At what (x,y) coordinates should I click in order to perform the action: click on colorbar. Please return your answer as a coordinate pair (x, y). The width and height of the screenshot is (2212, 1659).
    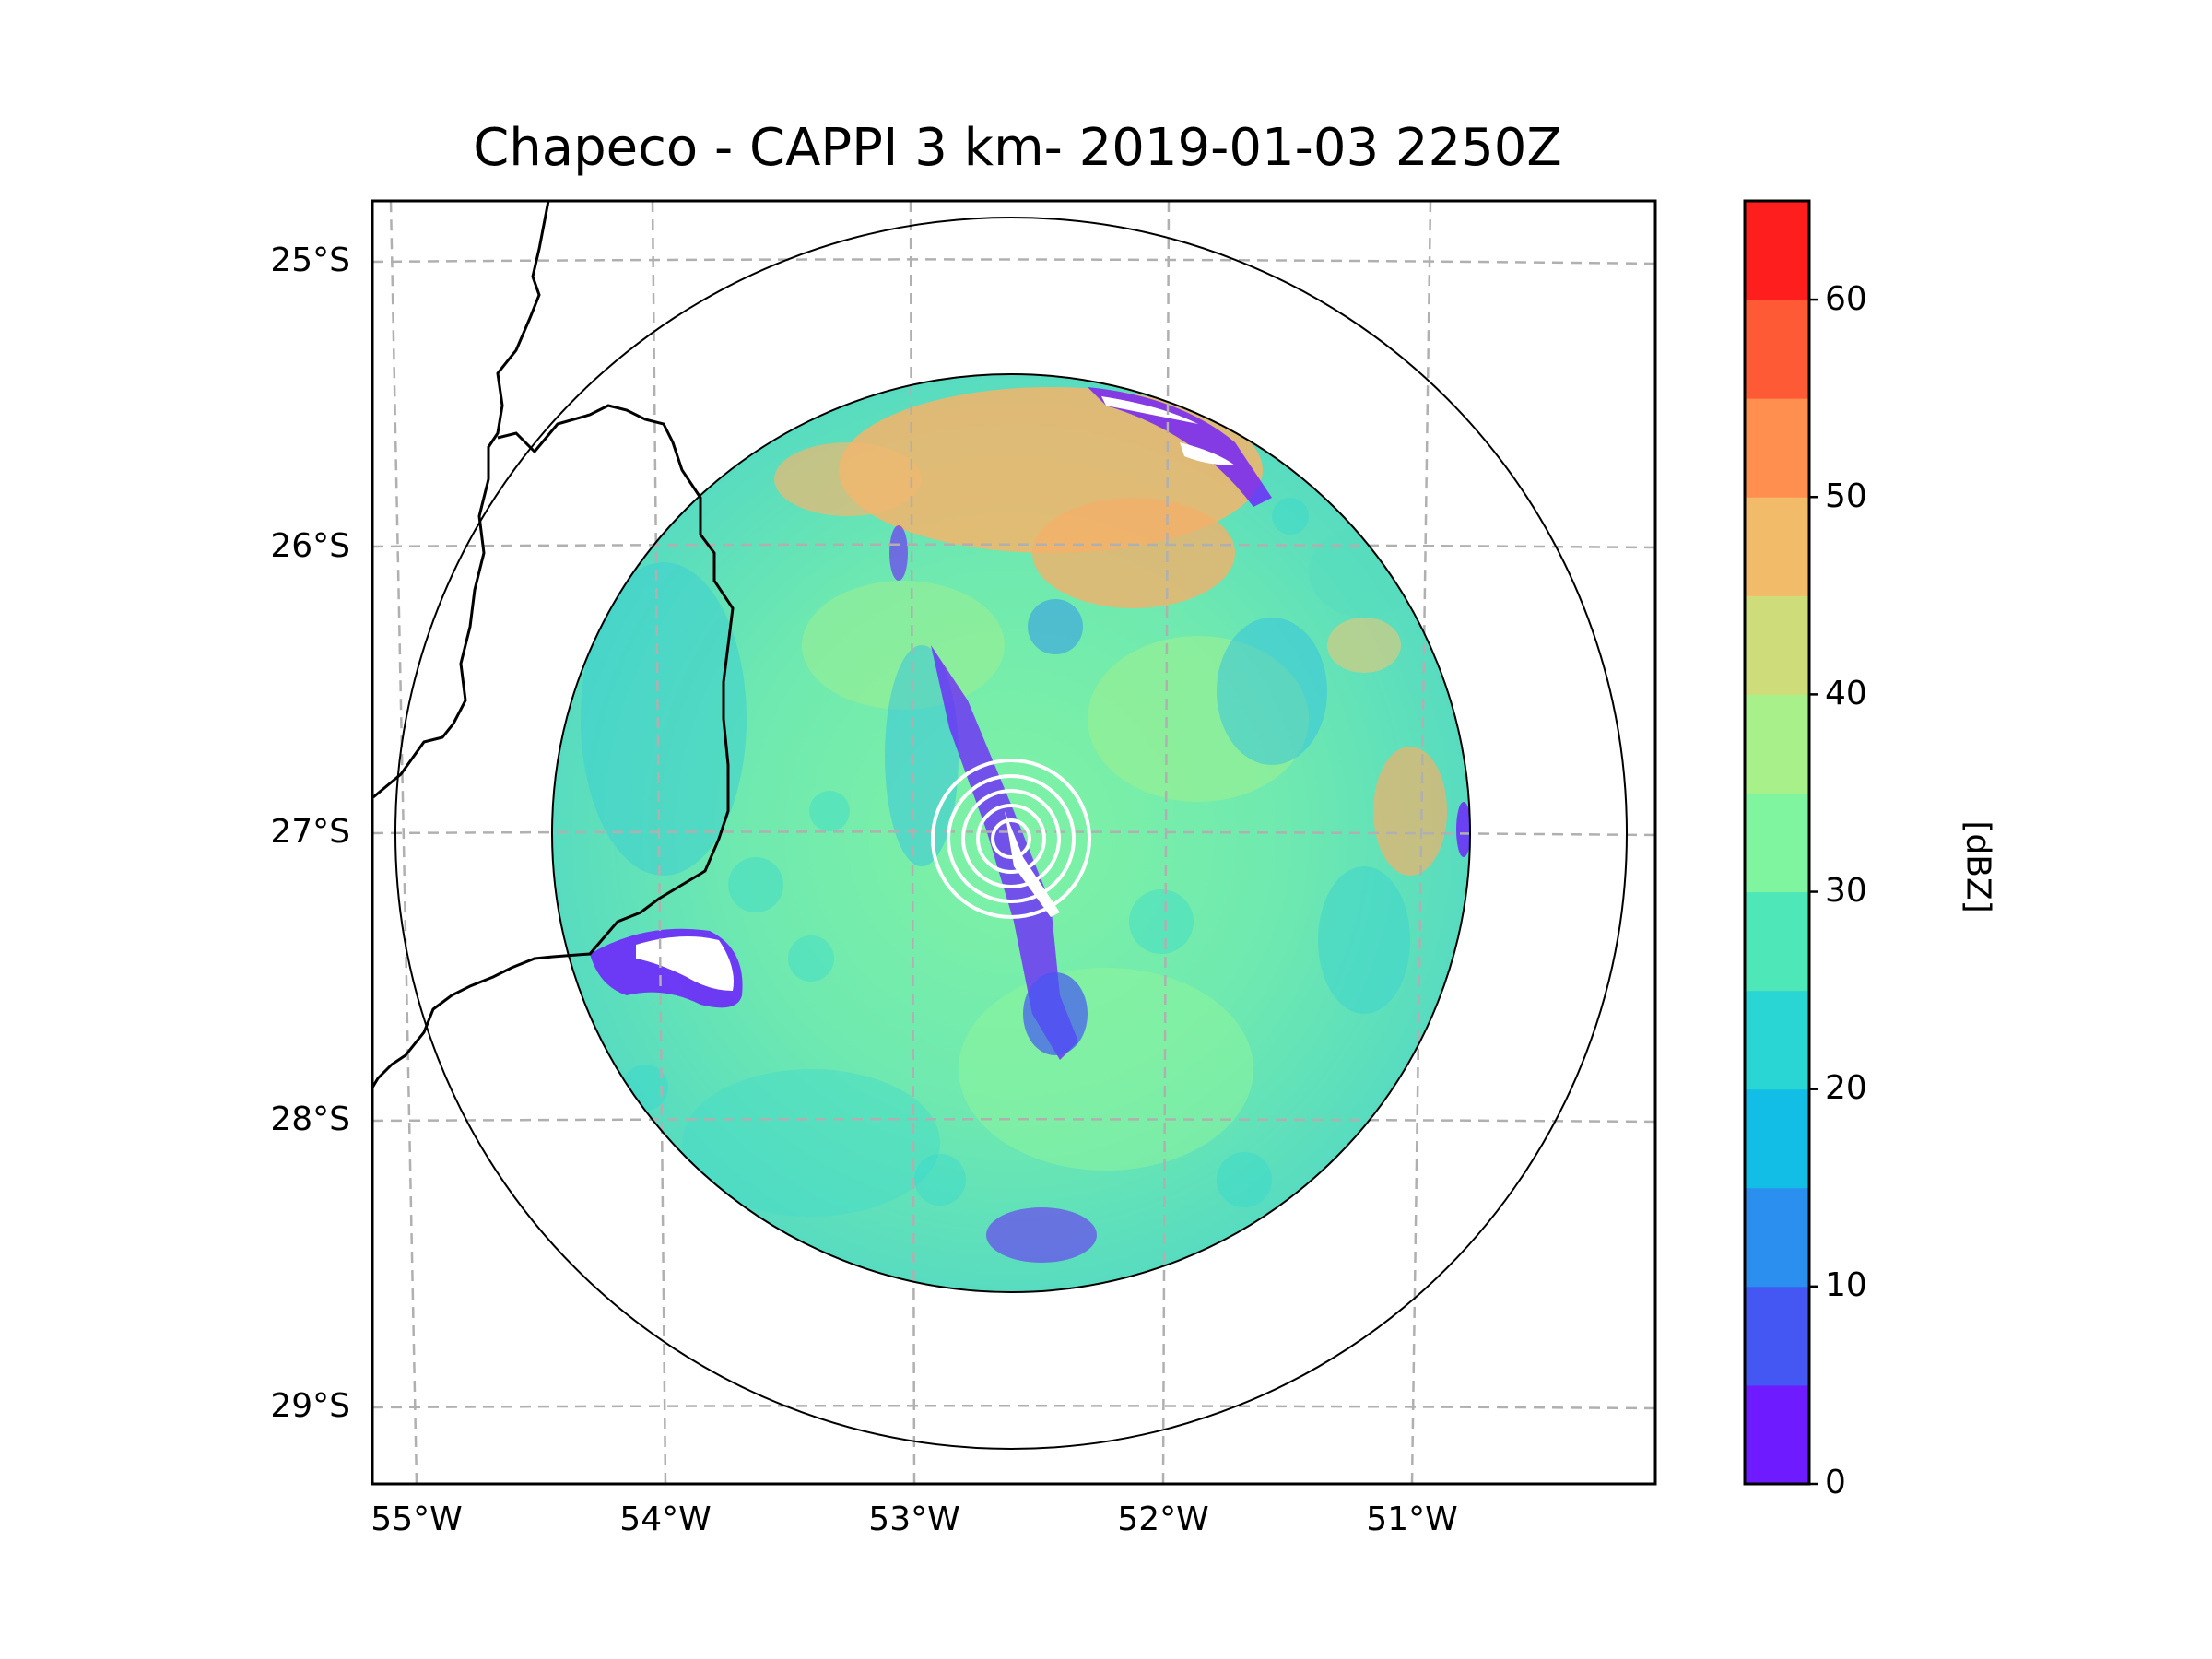
    Looking at the image, I should click on (1777, 843).